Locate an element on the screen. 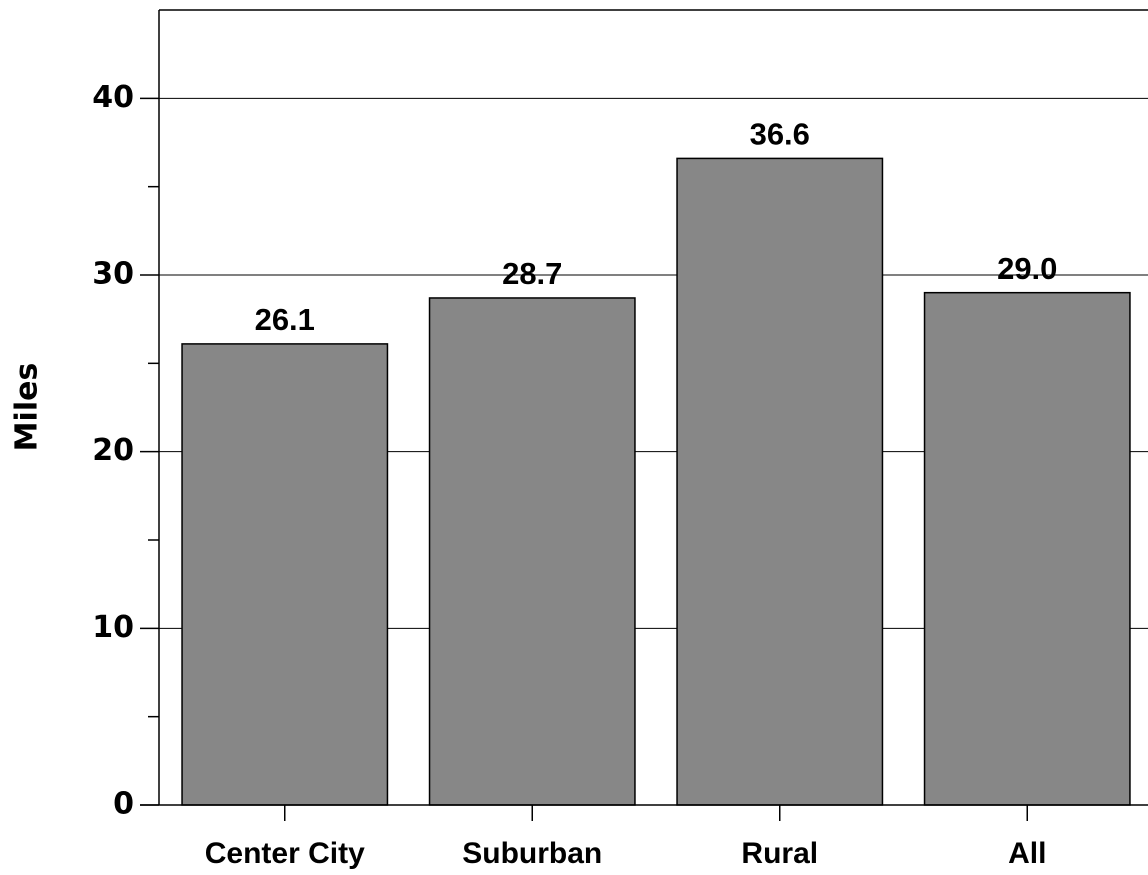 The width and height of the screenshot is (1148, 875). y-tick-label: 30 is located at coordinates (113, 274).